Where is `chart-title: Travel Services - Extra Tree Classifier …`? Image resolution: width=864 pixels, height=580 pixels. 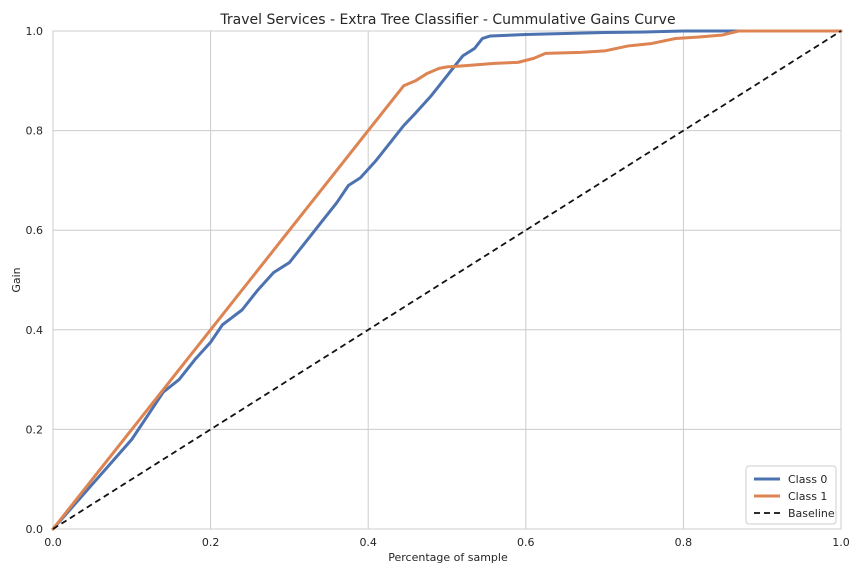 chart-title: Travel Services - Extra Tree Classifier … is located at coordinates (447, 20).